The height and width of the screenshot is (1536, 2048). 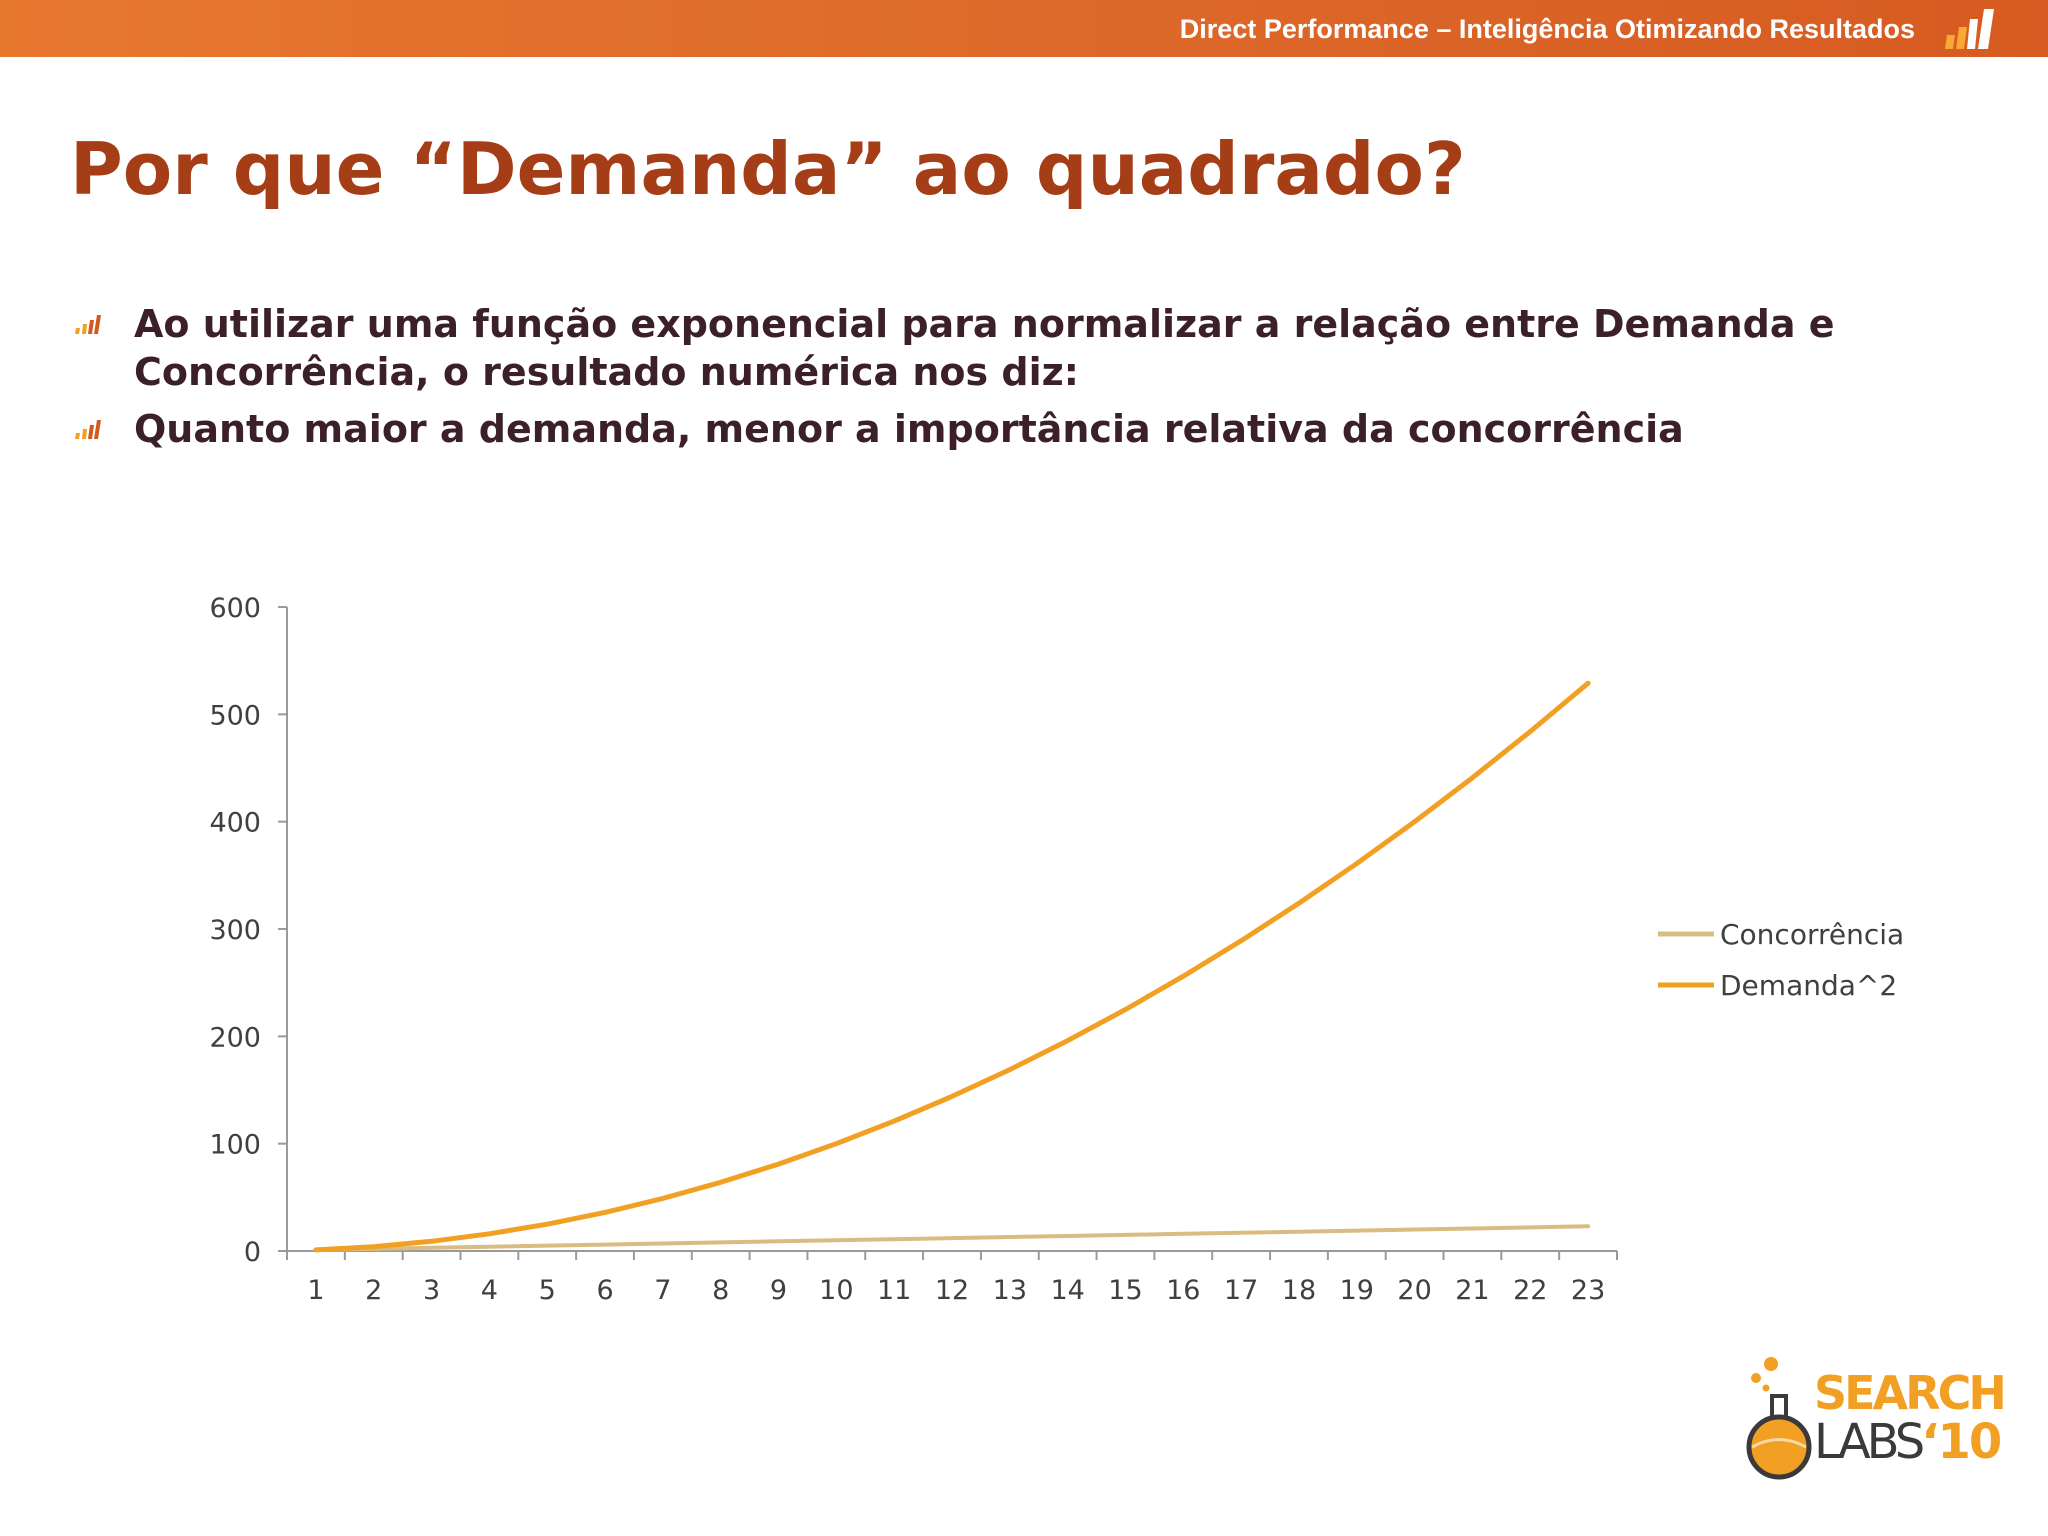 I want to click on x-tick-label: 11, so click(x=894, y=1290).